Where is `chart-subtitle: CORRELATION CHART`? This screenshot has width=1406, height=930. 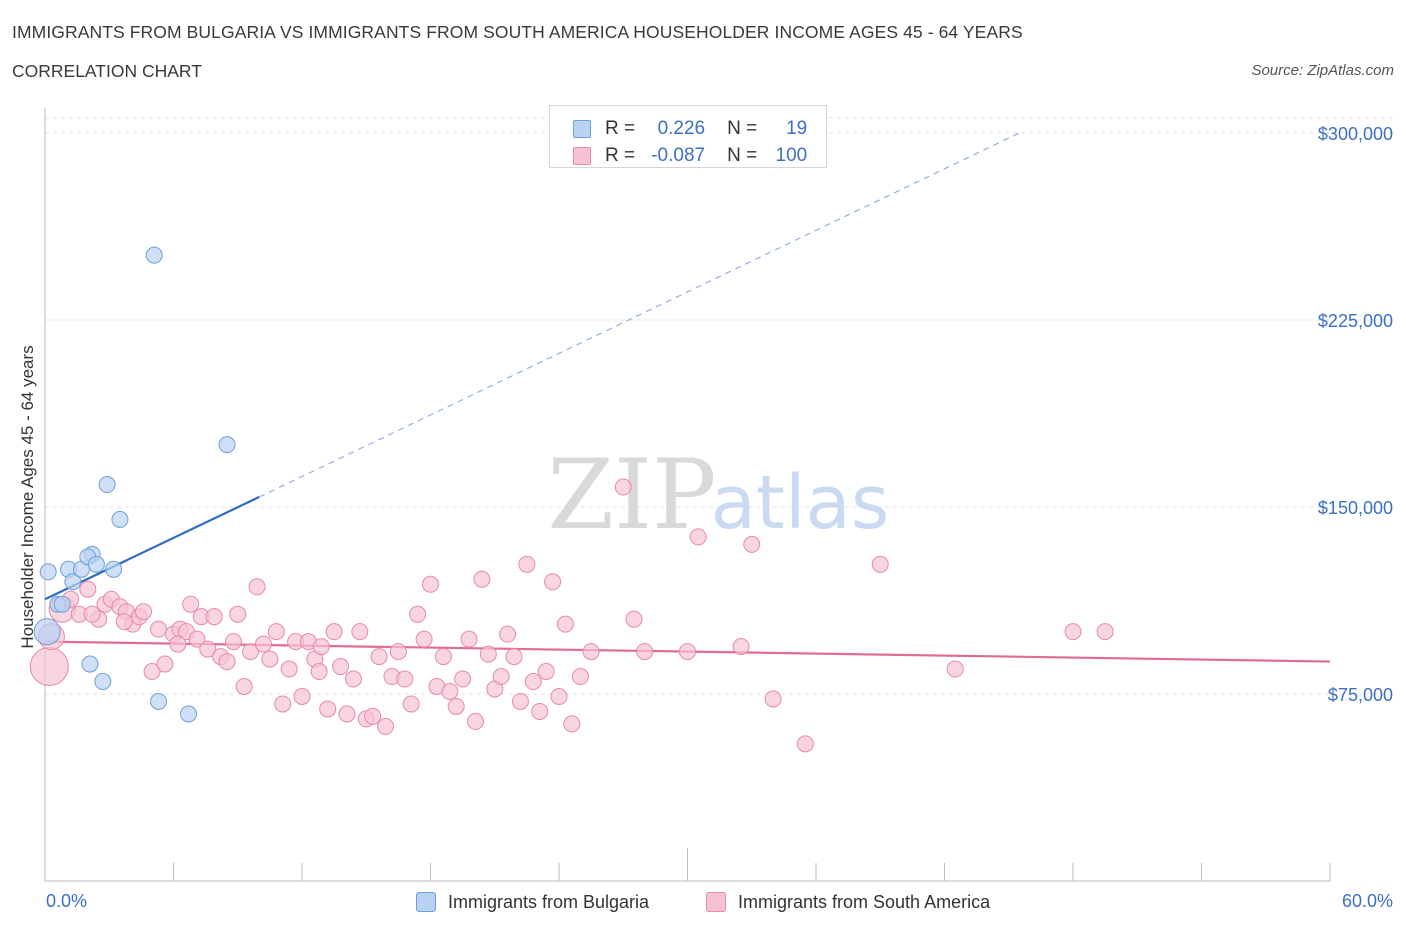
chart-subtitle: CORRELATION CHART is located at coordinates (107, 71).